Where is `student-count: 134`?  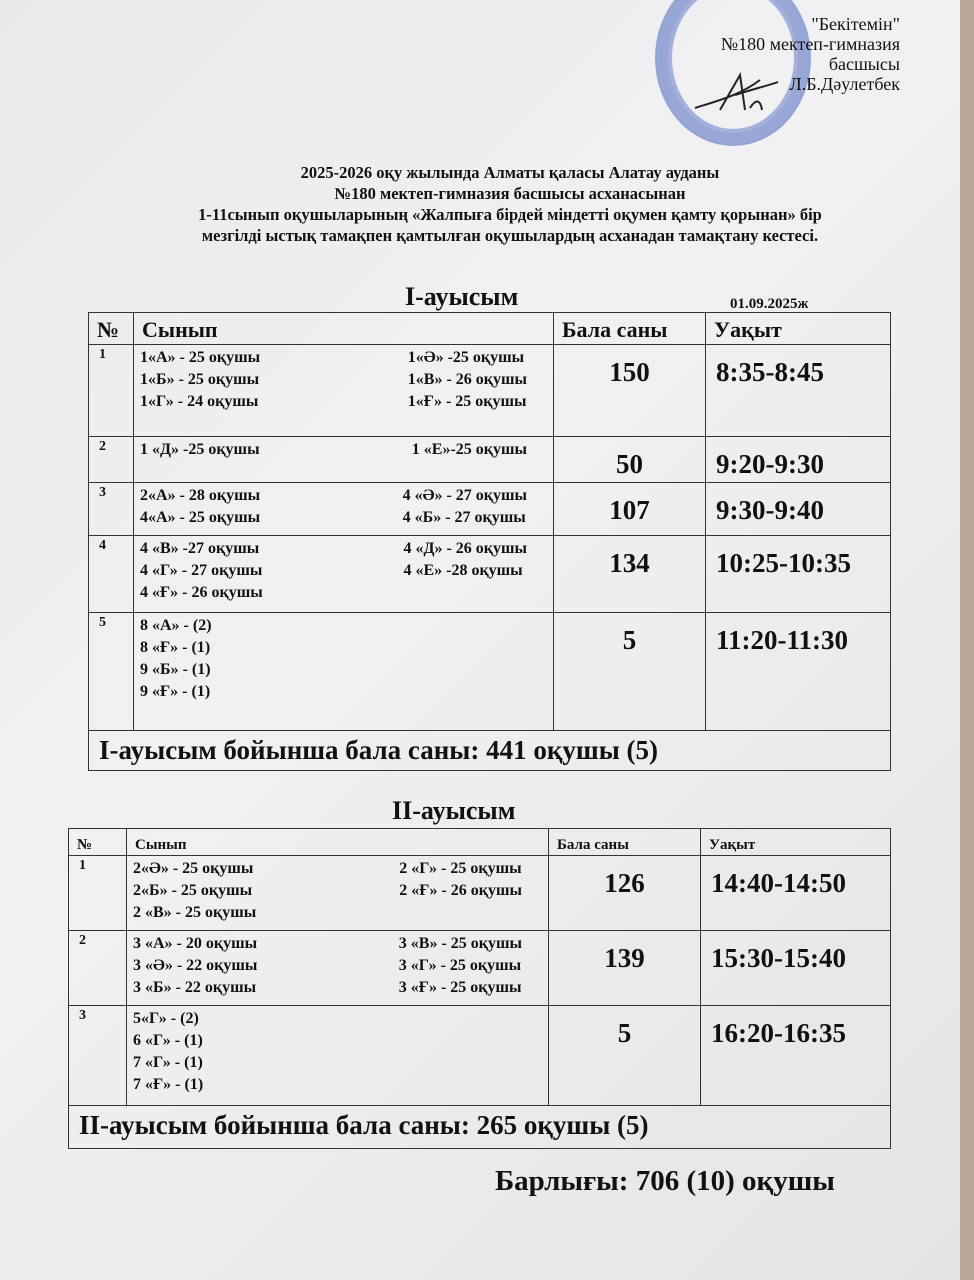 student-count: 134 is located at coordinates (629, 574).